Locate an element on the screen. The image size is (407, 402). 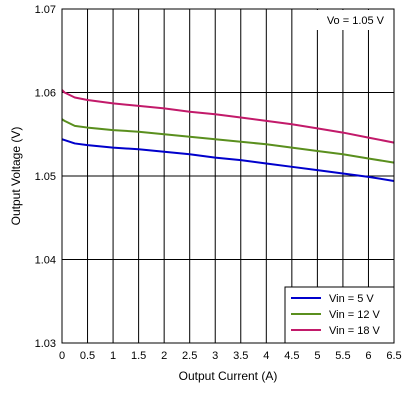
x-tick-label: 5.5 is located at coordinates (342, 356).